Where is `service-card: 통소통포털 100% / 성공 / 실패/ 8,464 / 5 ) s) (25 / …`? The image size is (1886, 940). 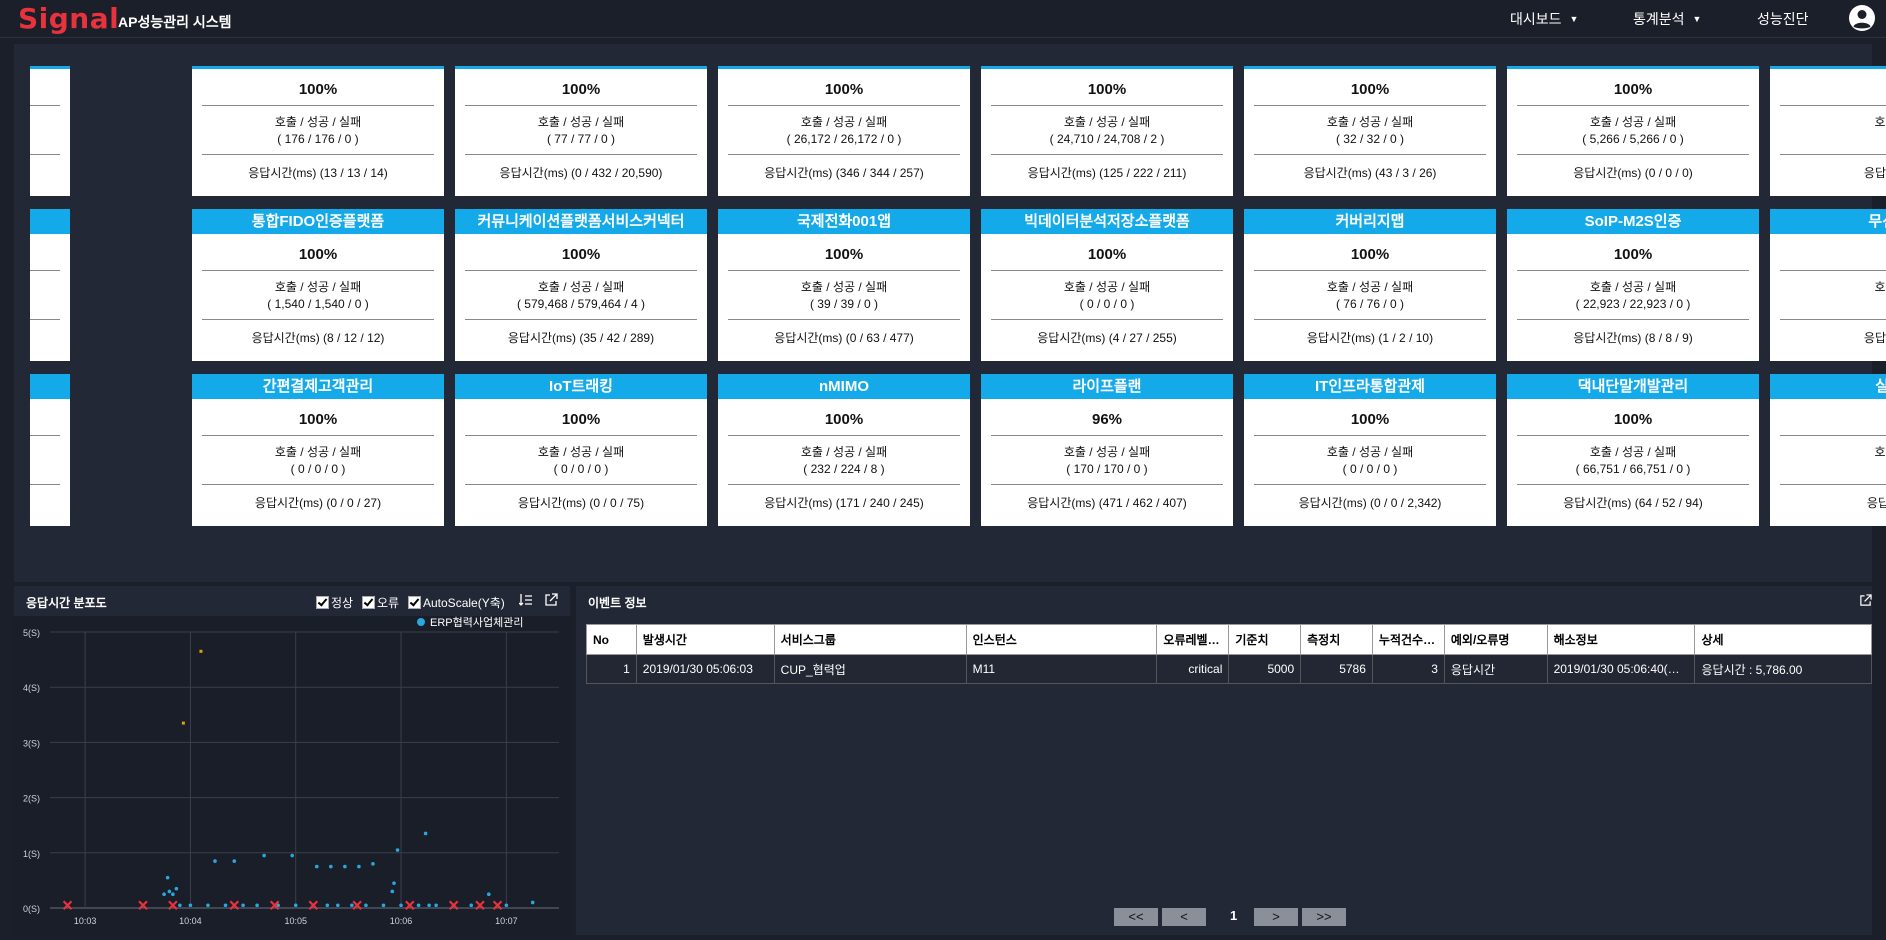
service-card: 통소통포털 100% / 성공 / 실패/ 8,464 / 5 ) s) (25 / … is located at coordinates (50, 450).